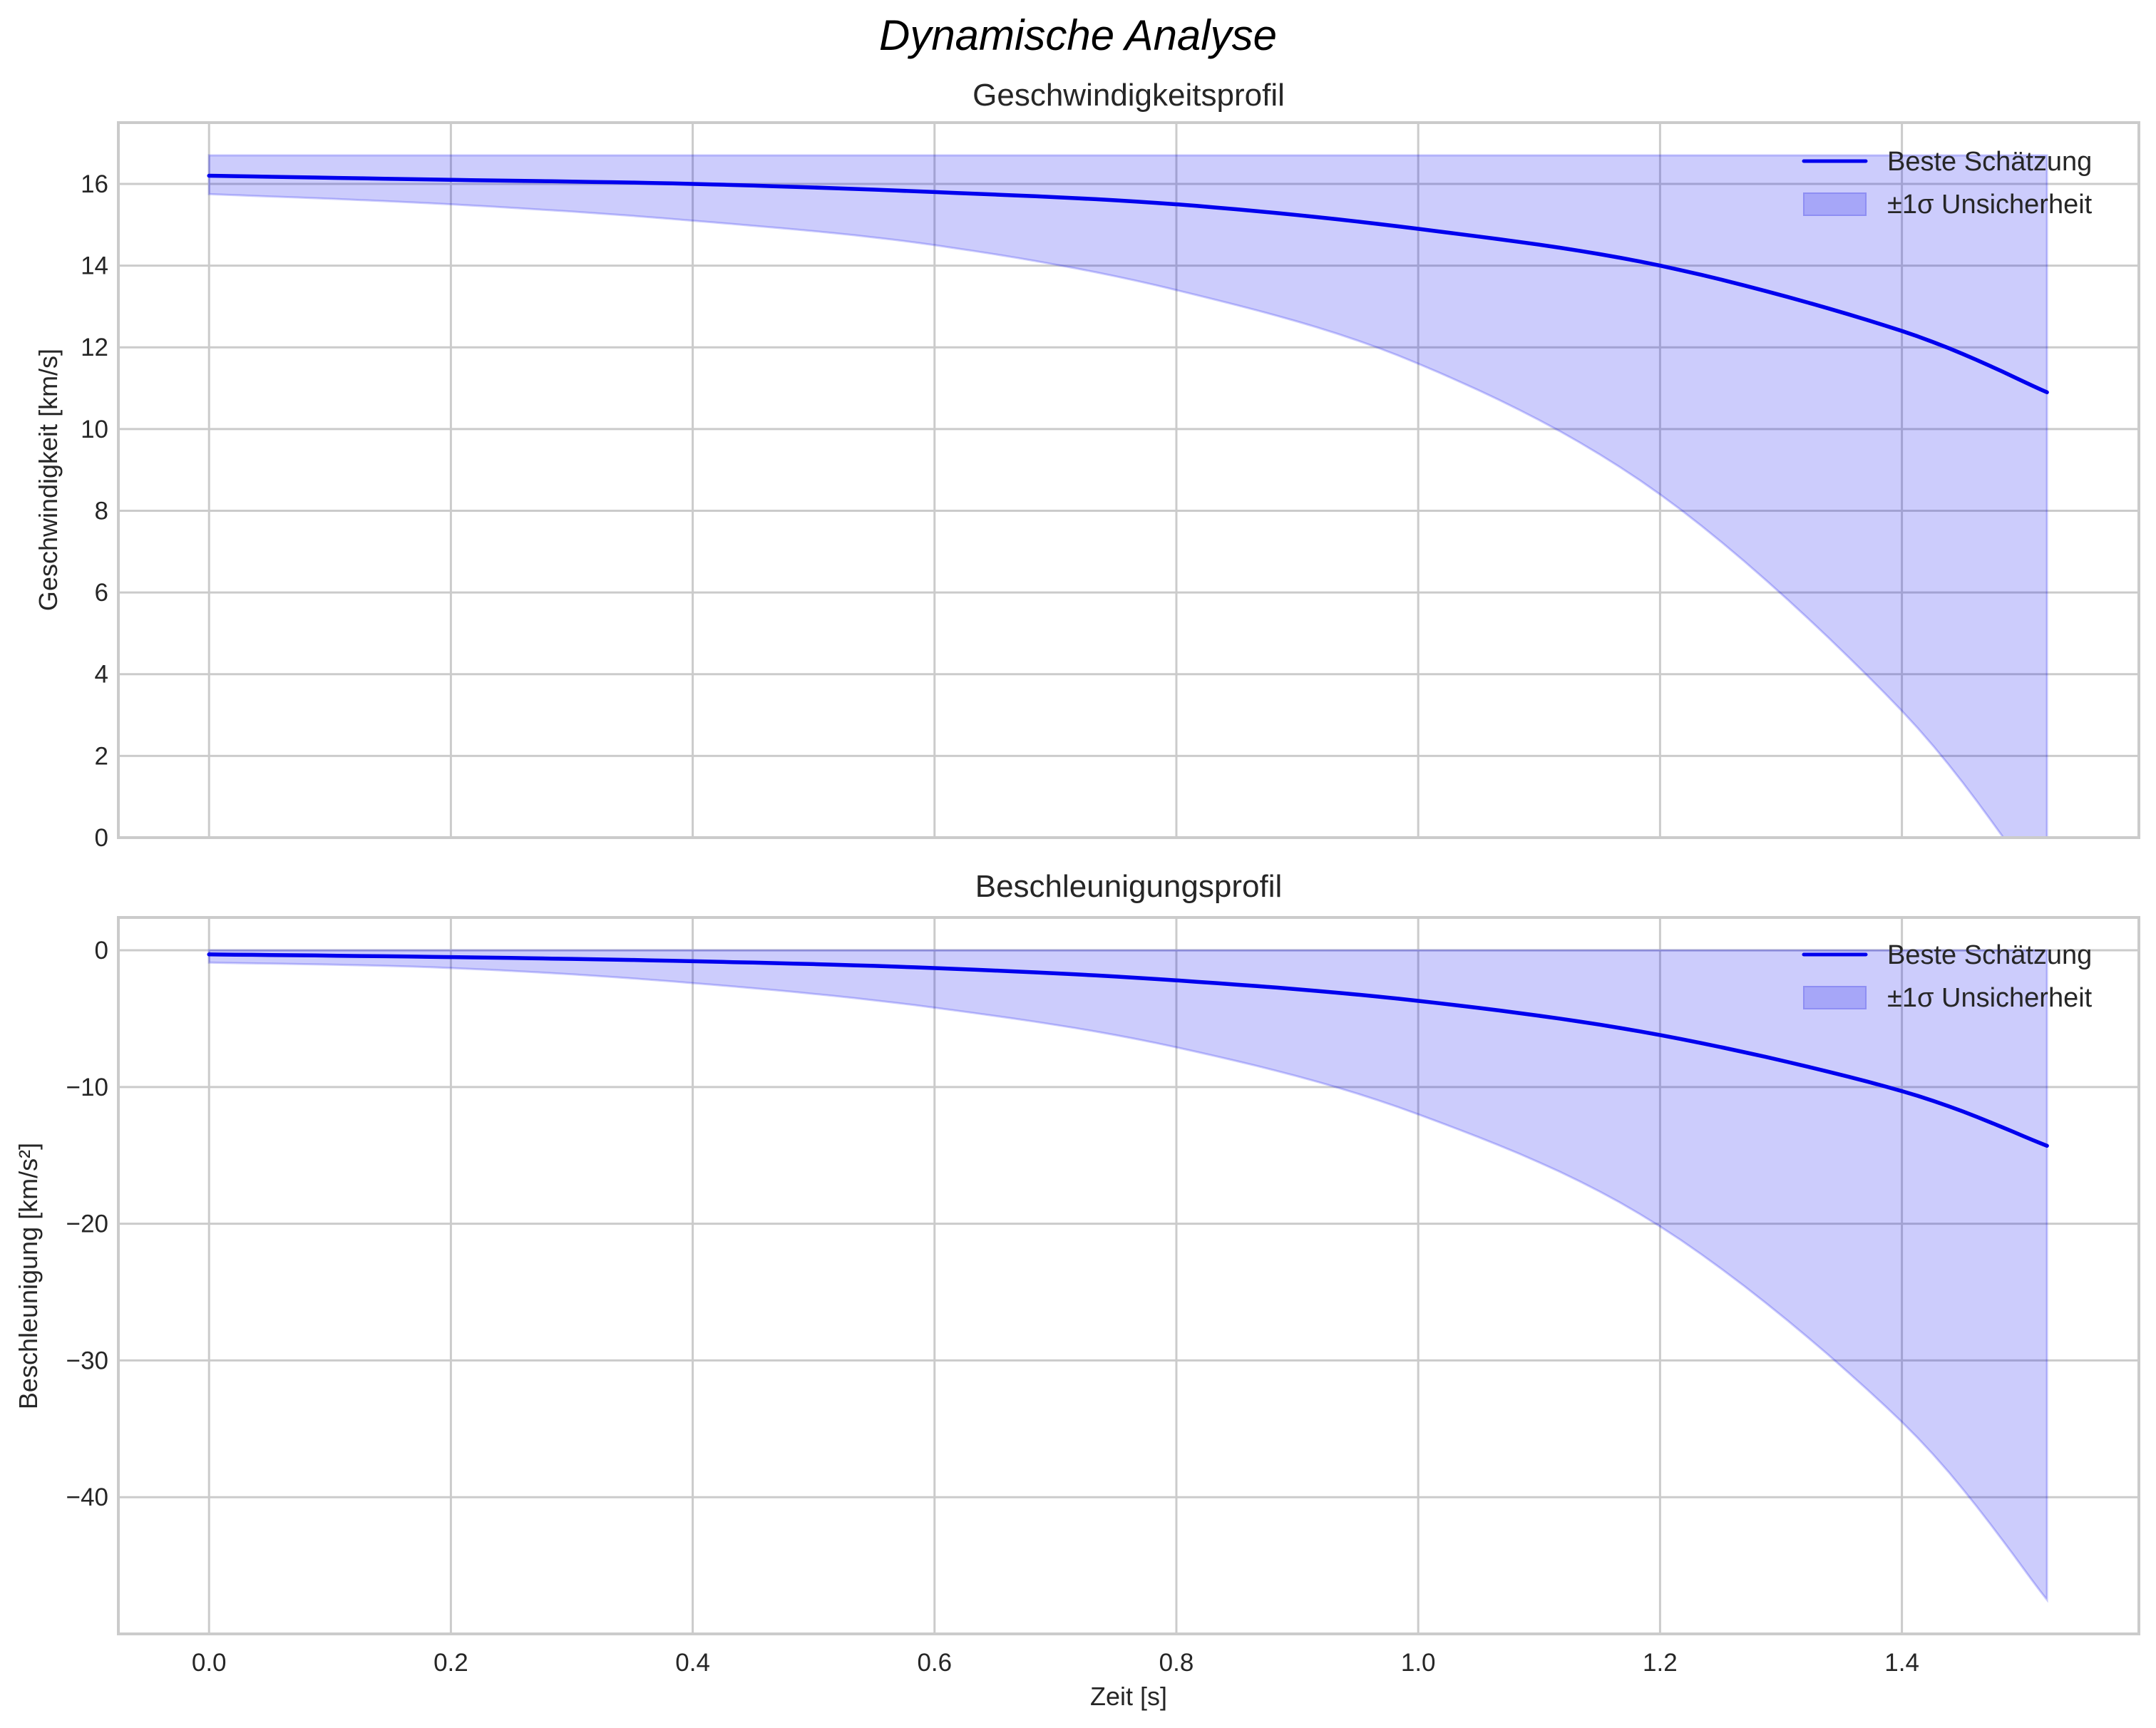 The image size is (2156, 1728). Describe the element at coordinates (94, 429) in the screenshot. I see `y-tick-label: 10` at that location.